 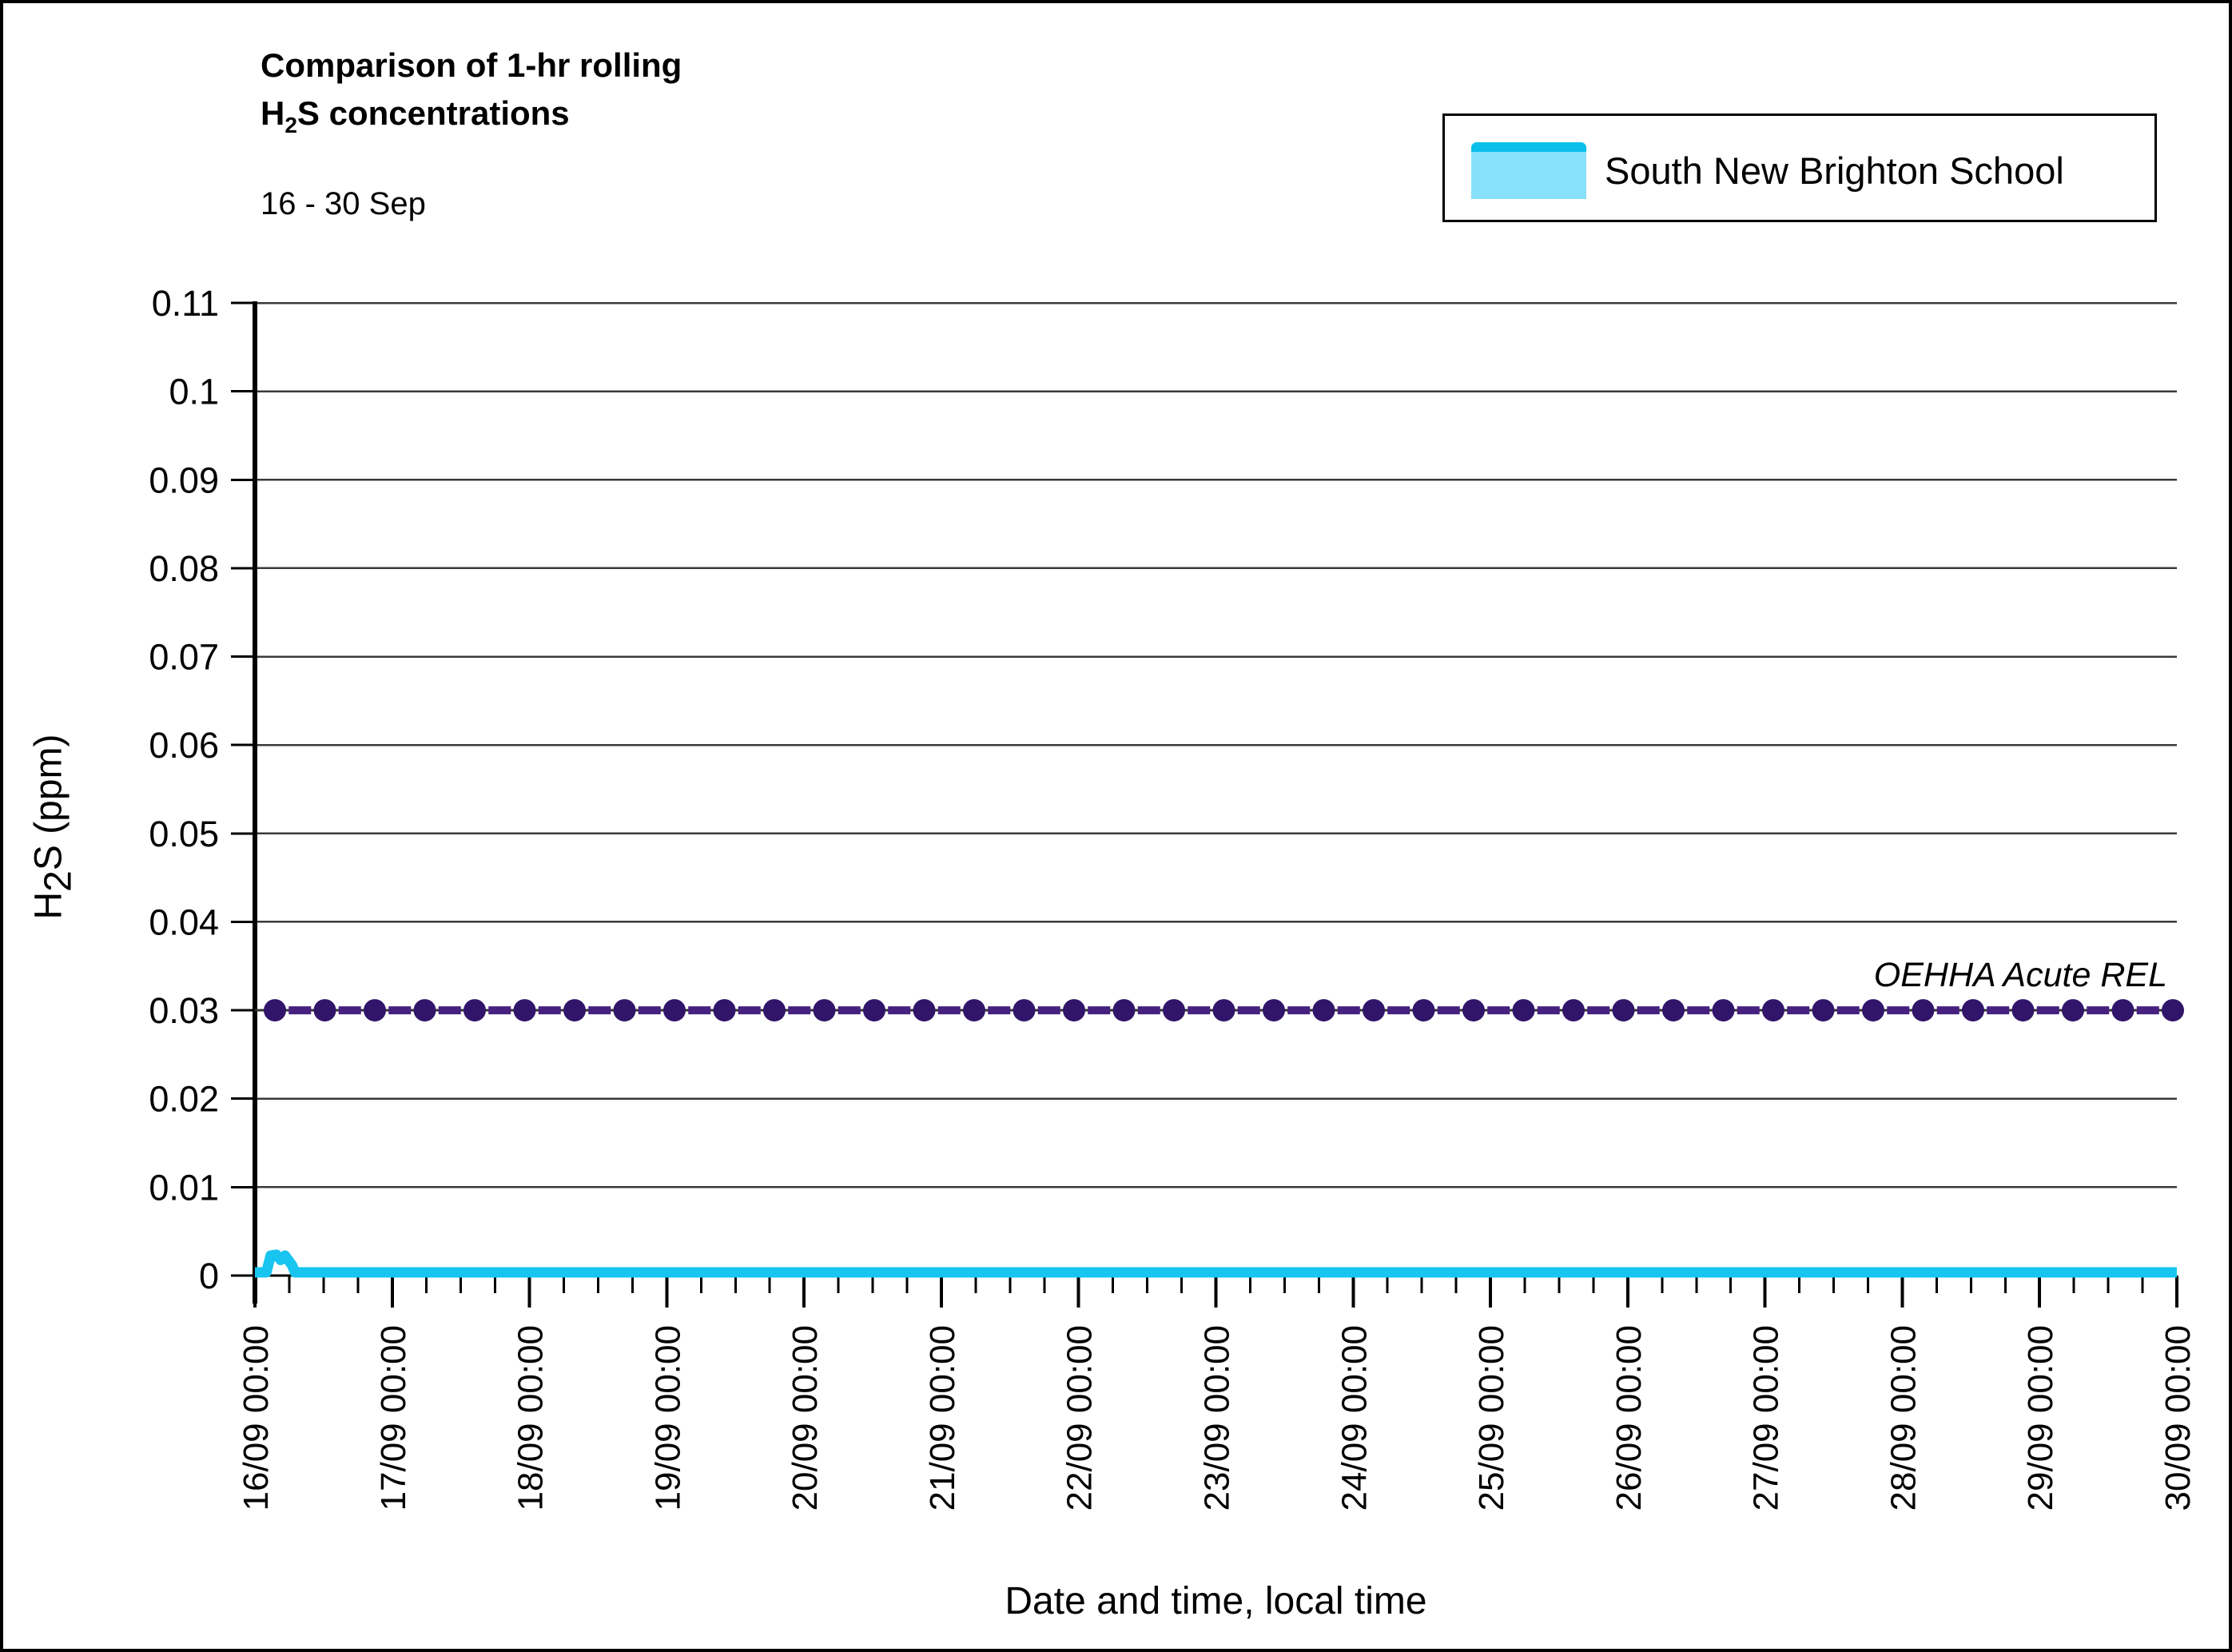 What do you see at coordinates (806, 1418) in the screenshot?
I see `x-tick-label: 20/09 00:00` at bounding box center [806, 1418].